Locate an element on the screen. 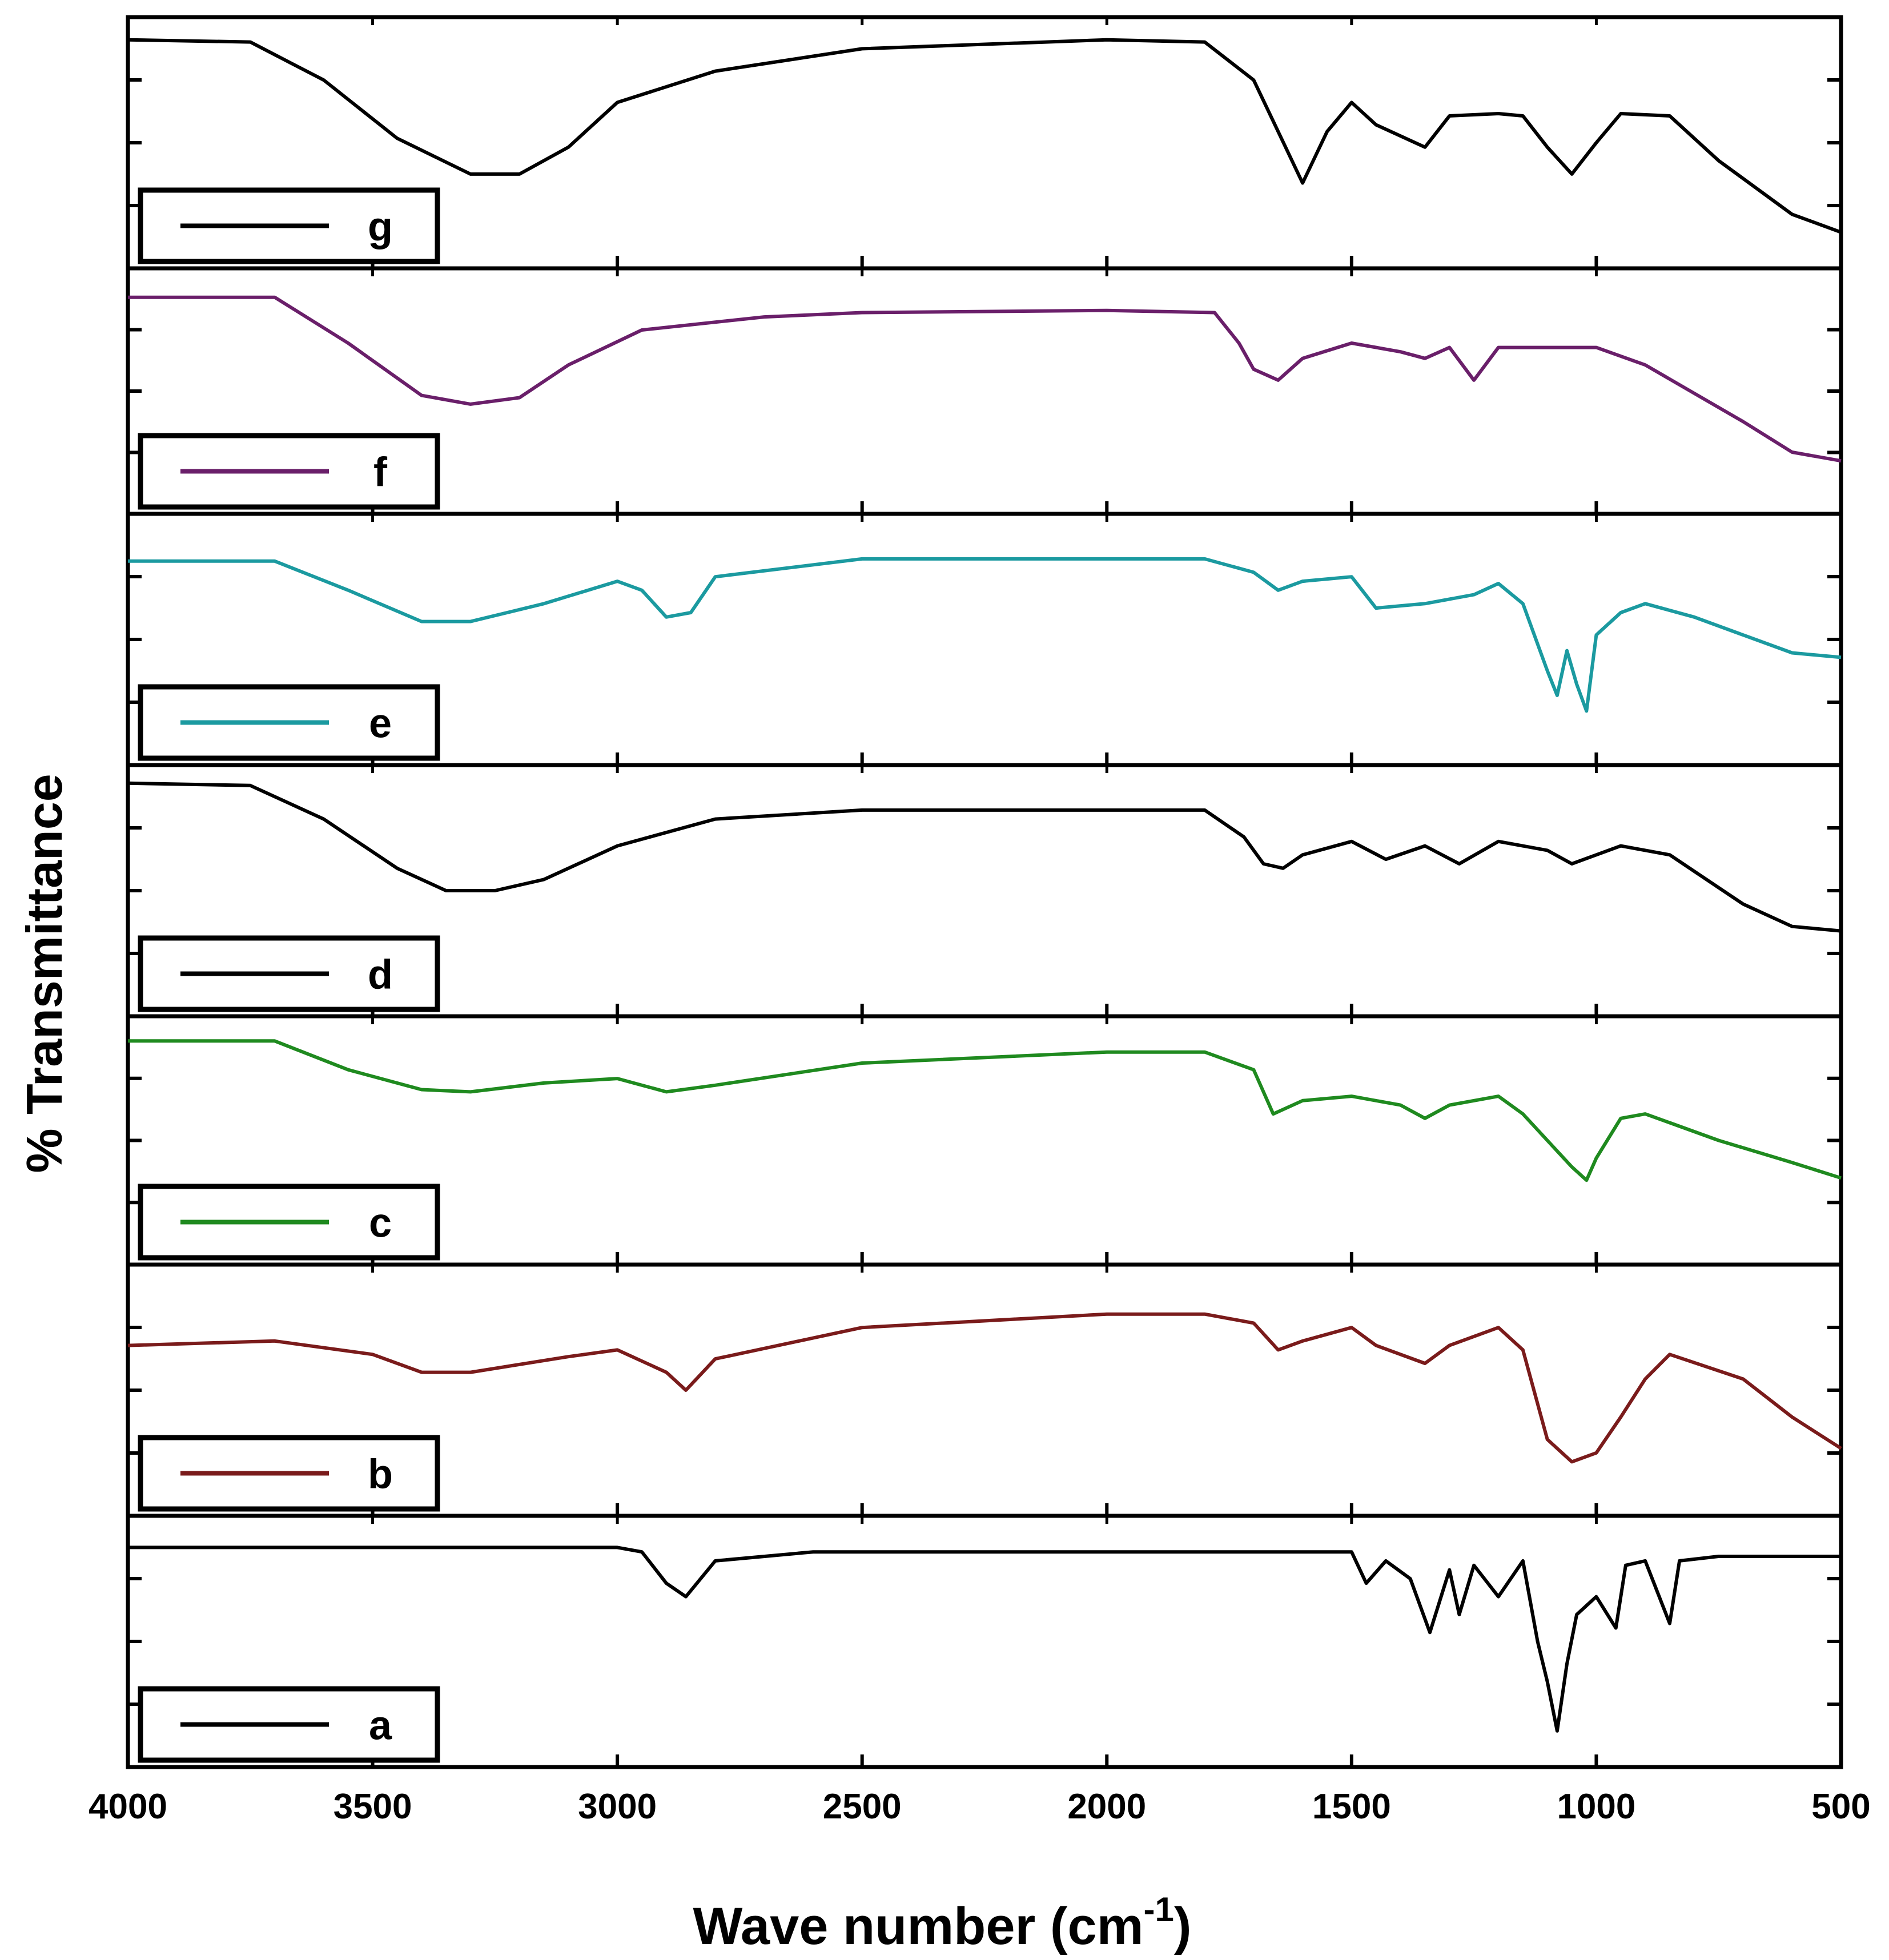 The width and height of the screenshot is (1889, 1960). legend-g: g is located at coordinates (289, 225).